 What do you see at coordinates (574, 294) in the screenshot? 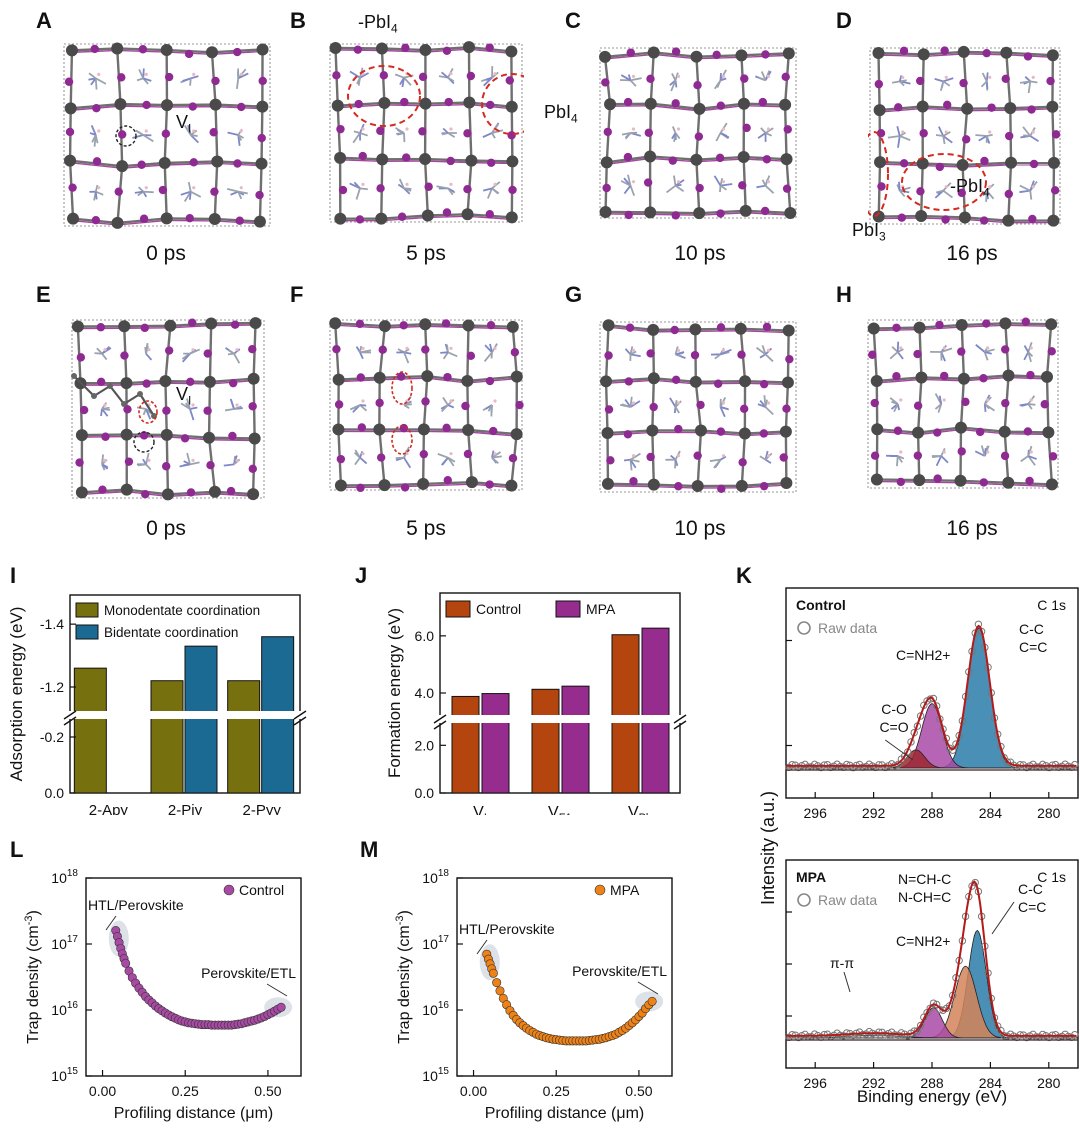
I see `panel-letter-g: G` at bounding box center [574, 294].